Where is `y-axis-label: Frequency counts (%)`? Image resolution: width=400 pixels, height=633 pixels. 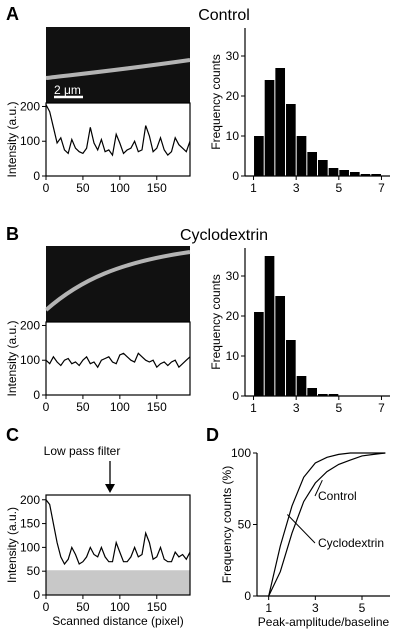
y-axis-label: Frequency counts (%) is located at coordinates (227, 524).